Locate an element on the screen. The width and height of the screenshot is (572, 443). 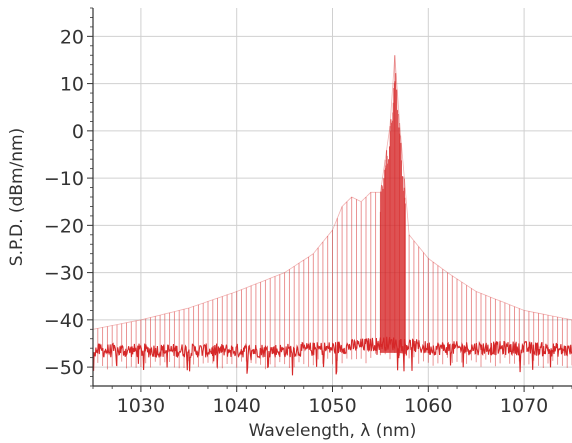
y-tick-label: −10 is located at coordinates (64, 179).